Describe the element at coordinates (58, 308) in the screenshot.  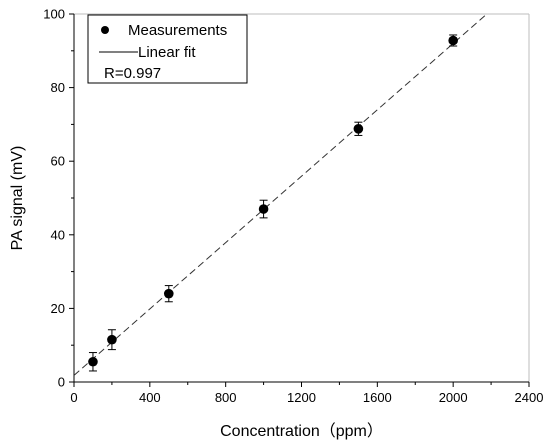
I see `y-tick-label: 20` at that location.